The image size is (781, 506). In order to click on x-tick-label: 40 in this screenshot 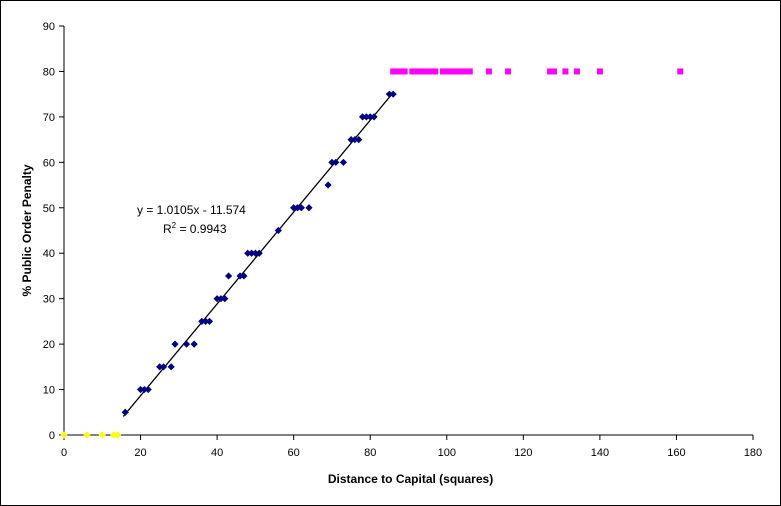, I will do `click(217, 453)`.